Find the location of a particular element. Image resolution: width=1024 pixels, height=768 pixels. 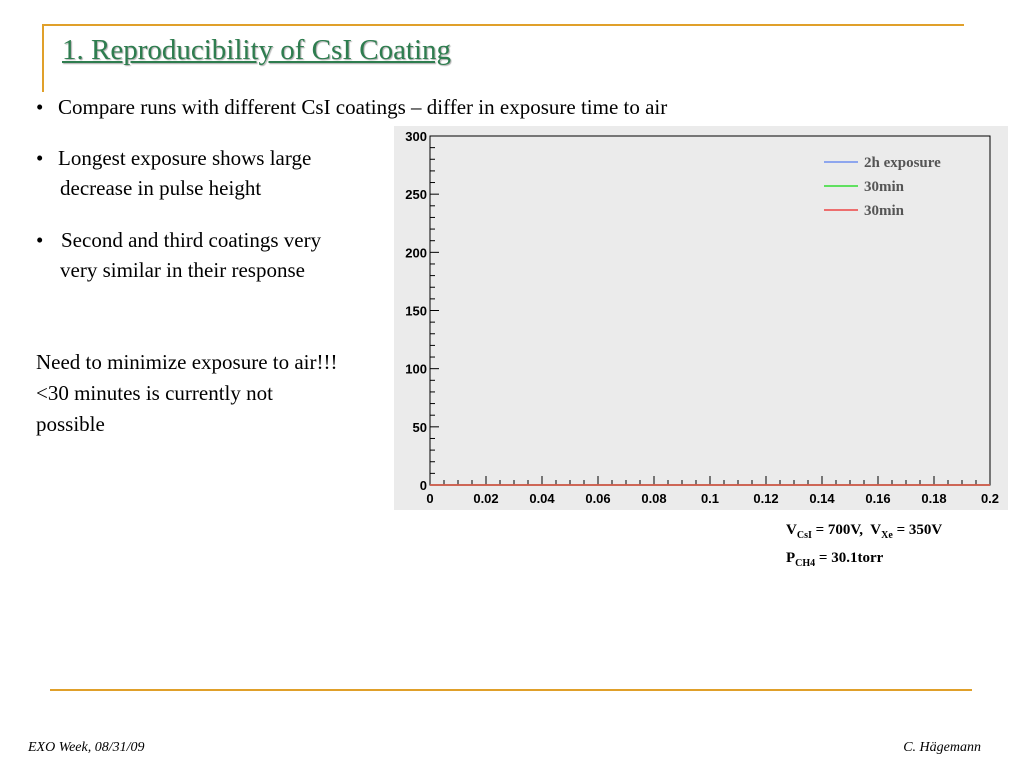

x-tick-label: 0.04 is located at coordinates (542, 498).